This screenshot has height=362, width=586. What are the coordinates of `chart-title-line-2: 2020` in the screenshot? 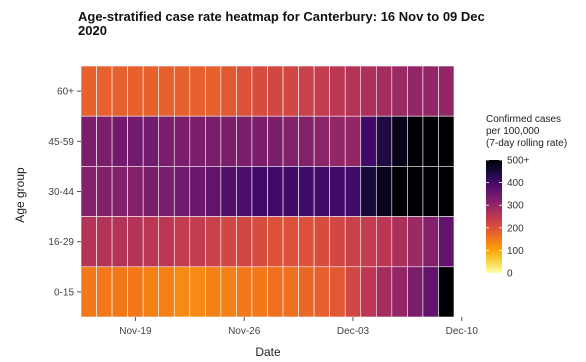 It's located at (92, 30).